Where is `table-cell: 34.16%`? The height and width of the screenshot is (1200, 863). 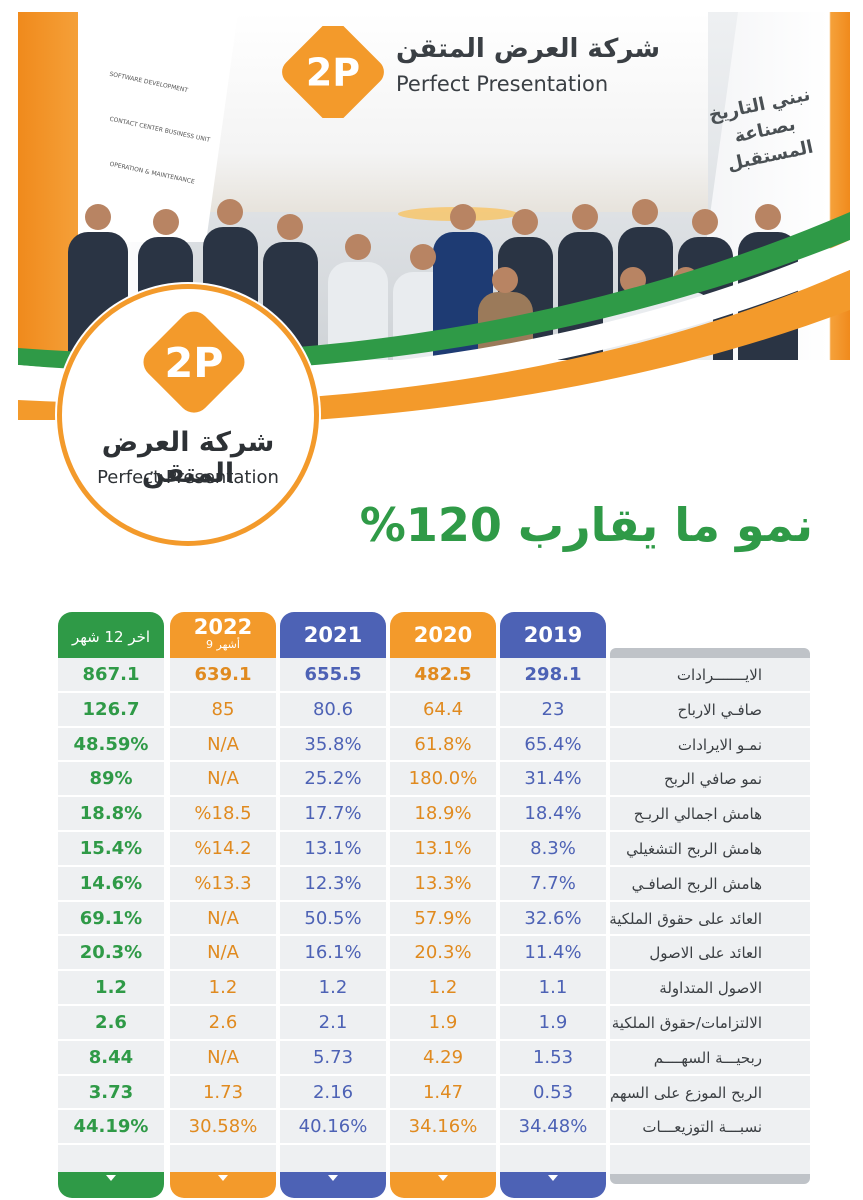 table-cell: 34.16% is located at coordinates (443, 1128).